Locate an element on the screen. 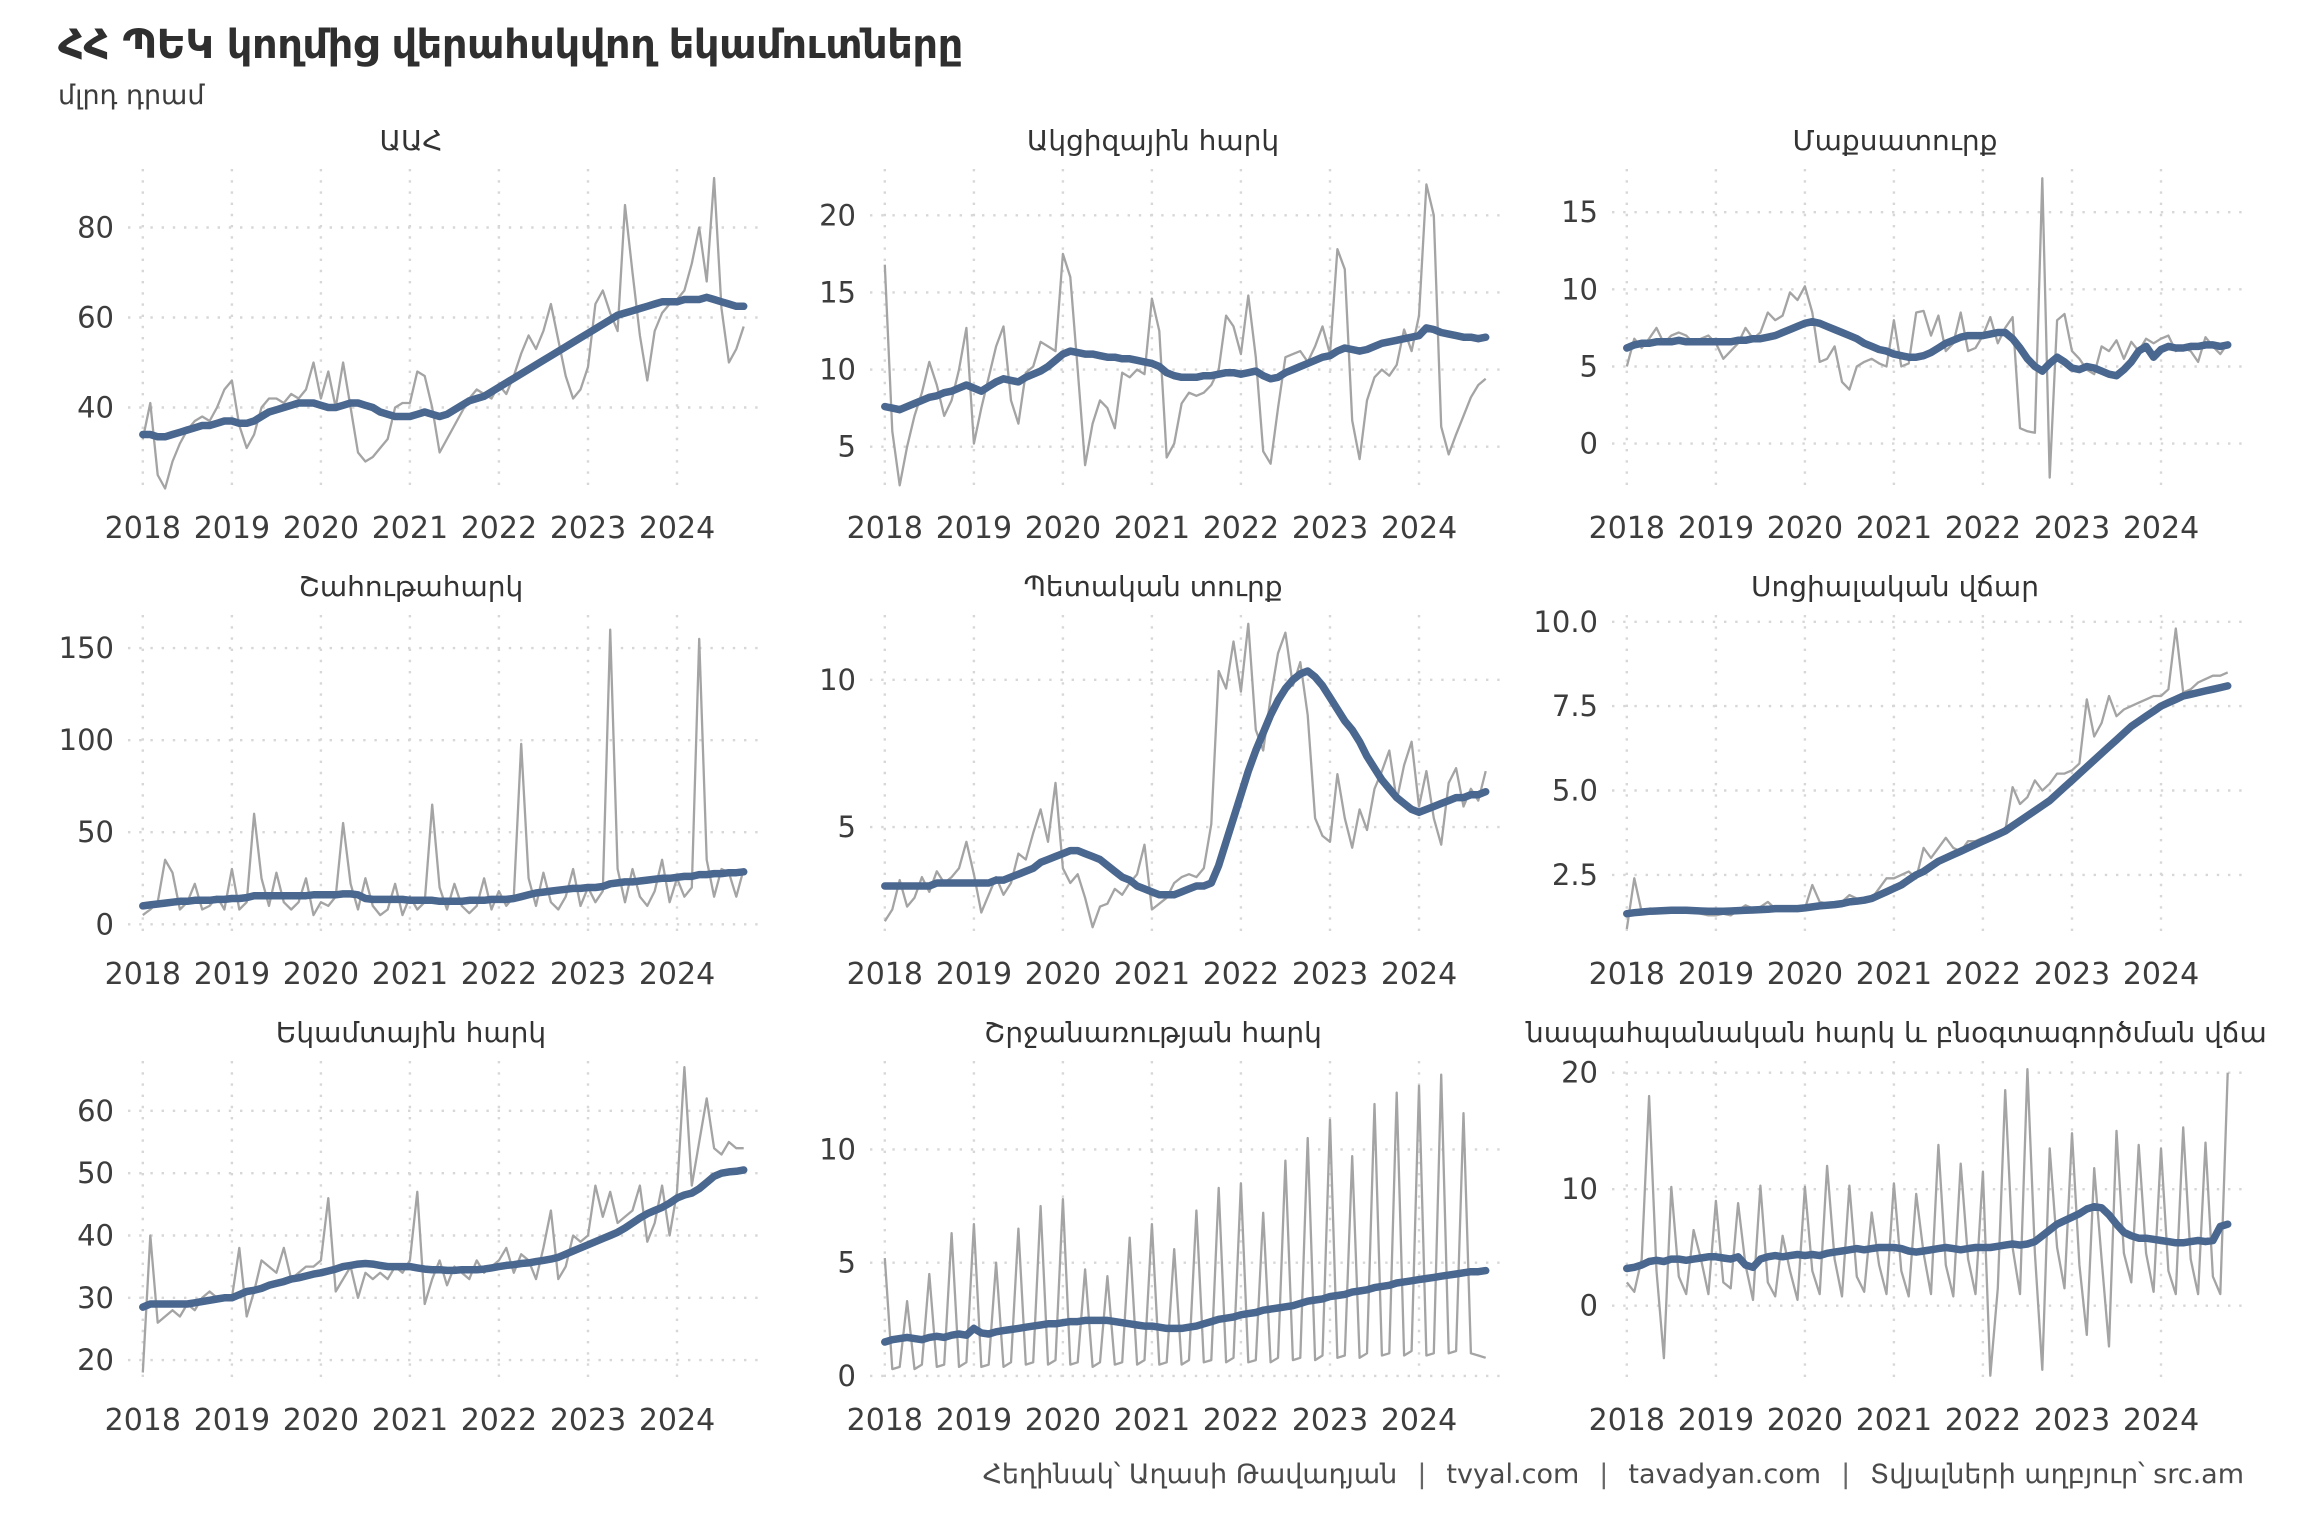  footer-site1: tvyal.com is located at coordinates (1513, 1474).